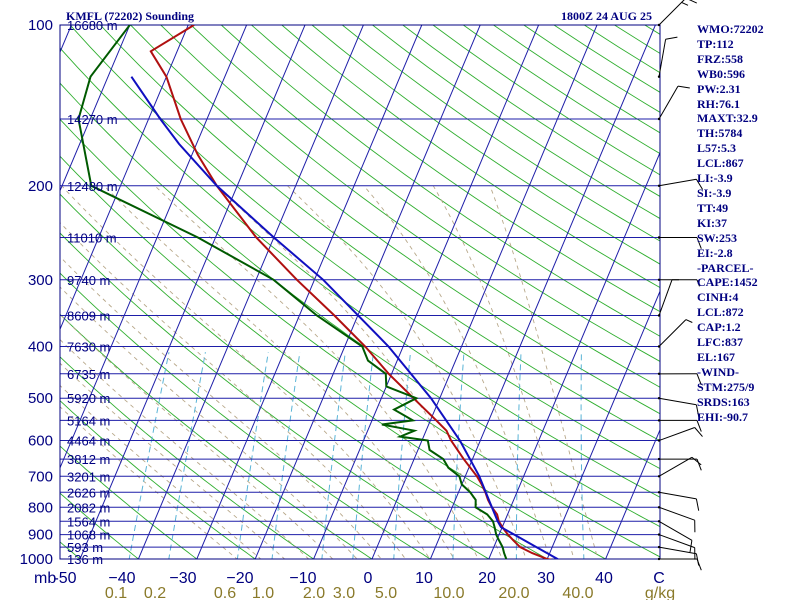 This screenshot has width=800, height=600. What do you see at coordinates (720, 133) in the screenshot?
I see `index-item: TH:5784` at bounding box center [720, 133].